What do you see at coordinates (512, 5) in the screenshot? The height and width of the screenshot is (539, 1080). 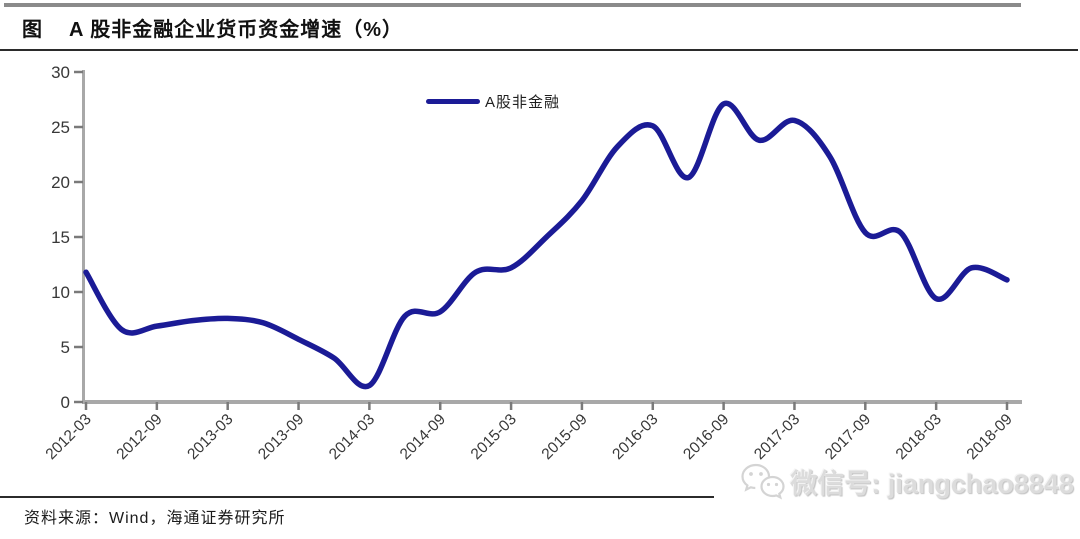 I see `top-rule` at bounding box center [512, 5].